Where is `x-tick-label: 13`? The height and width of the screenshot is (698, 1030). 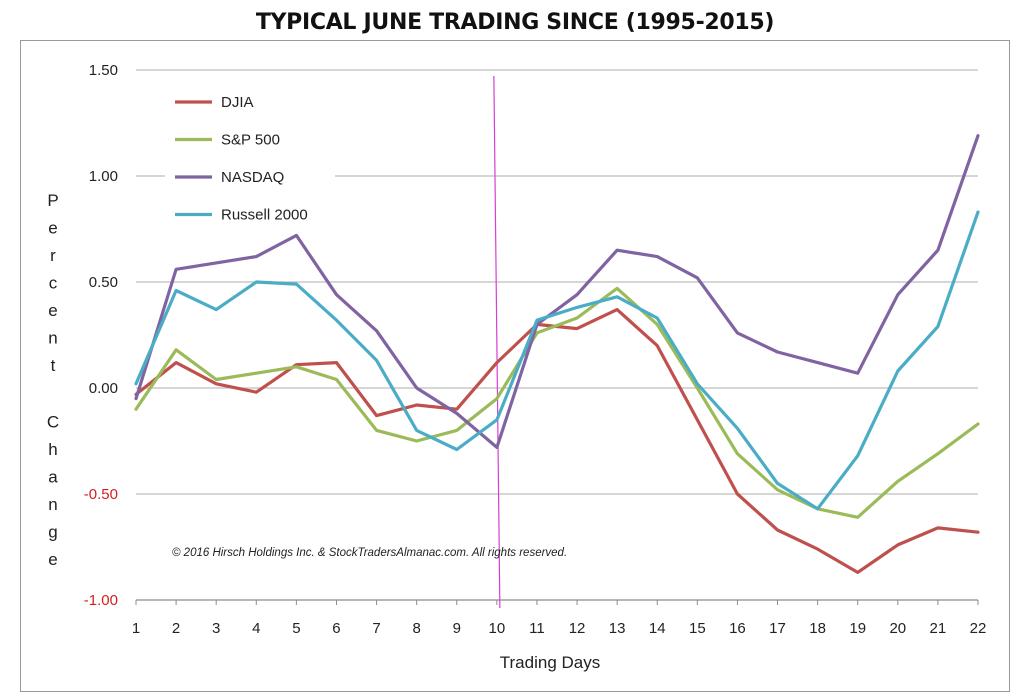
x-tick-label: 13 is located at coordinates (617, 628).